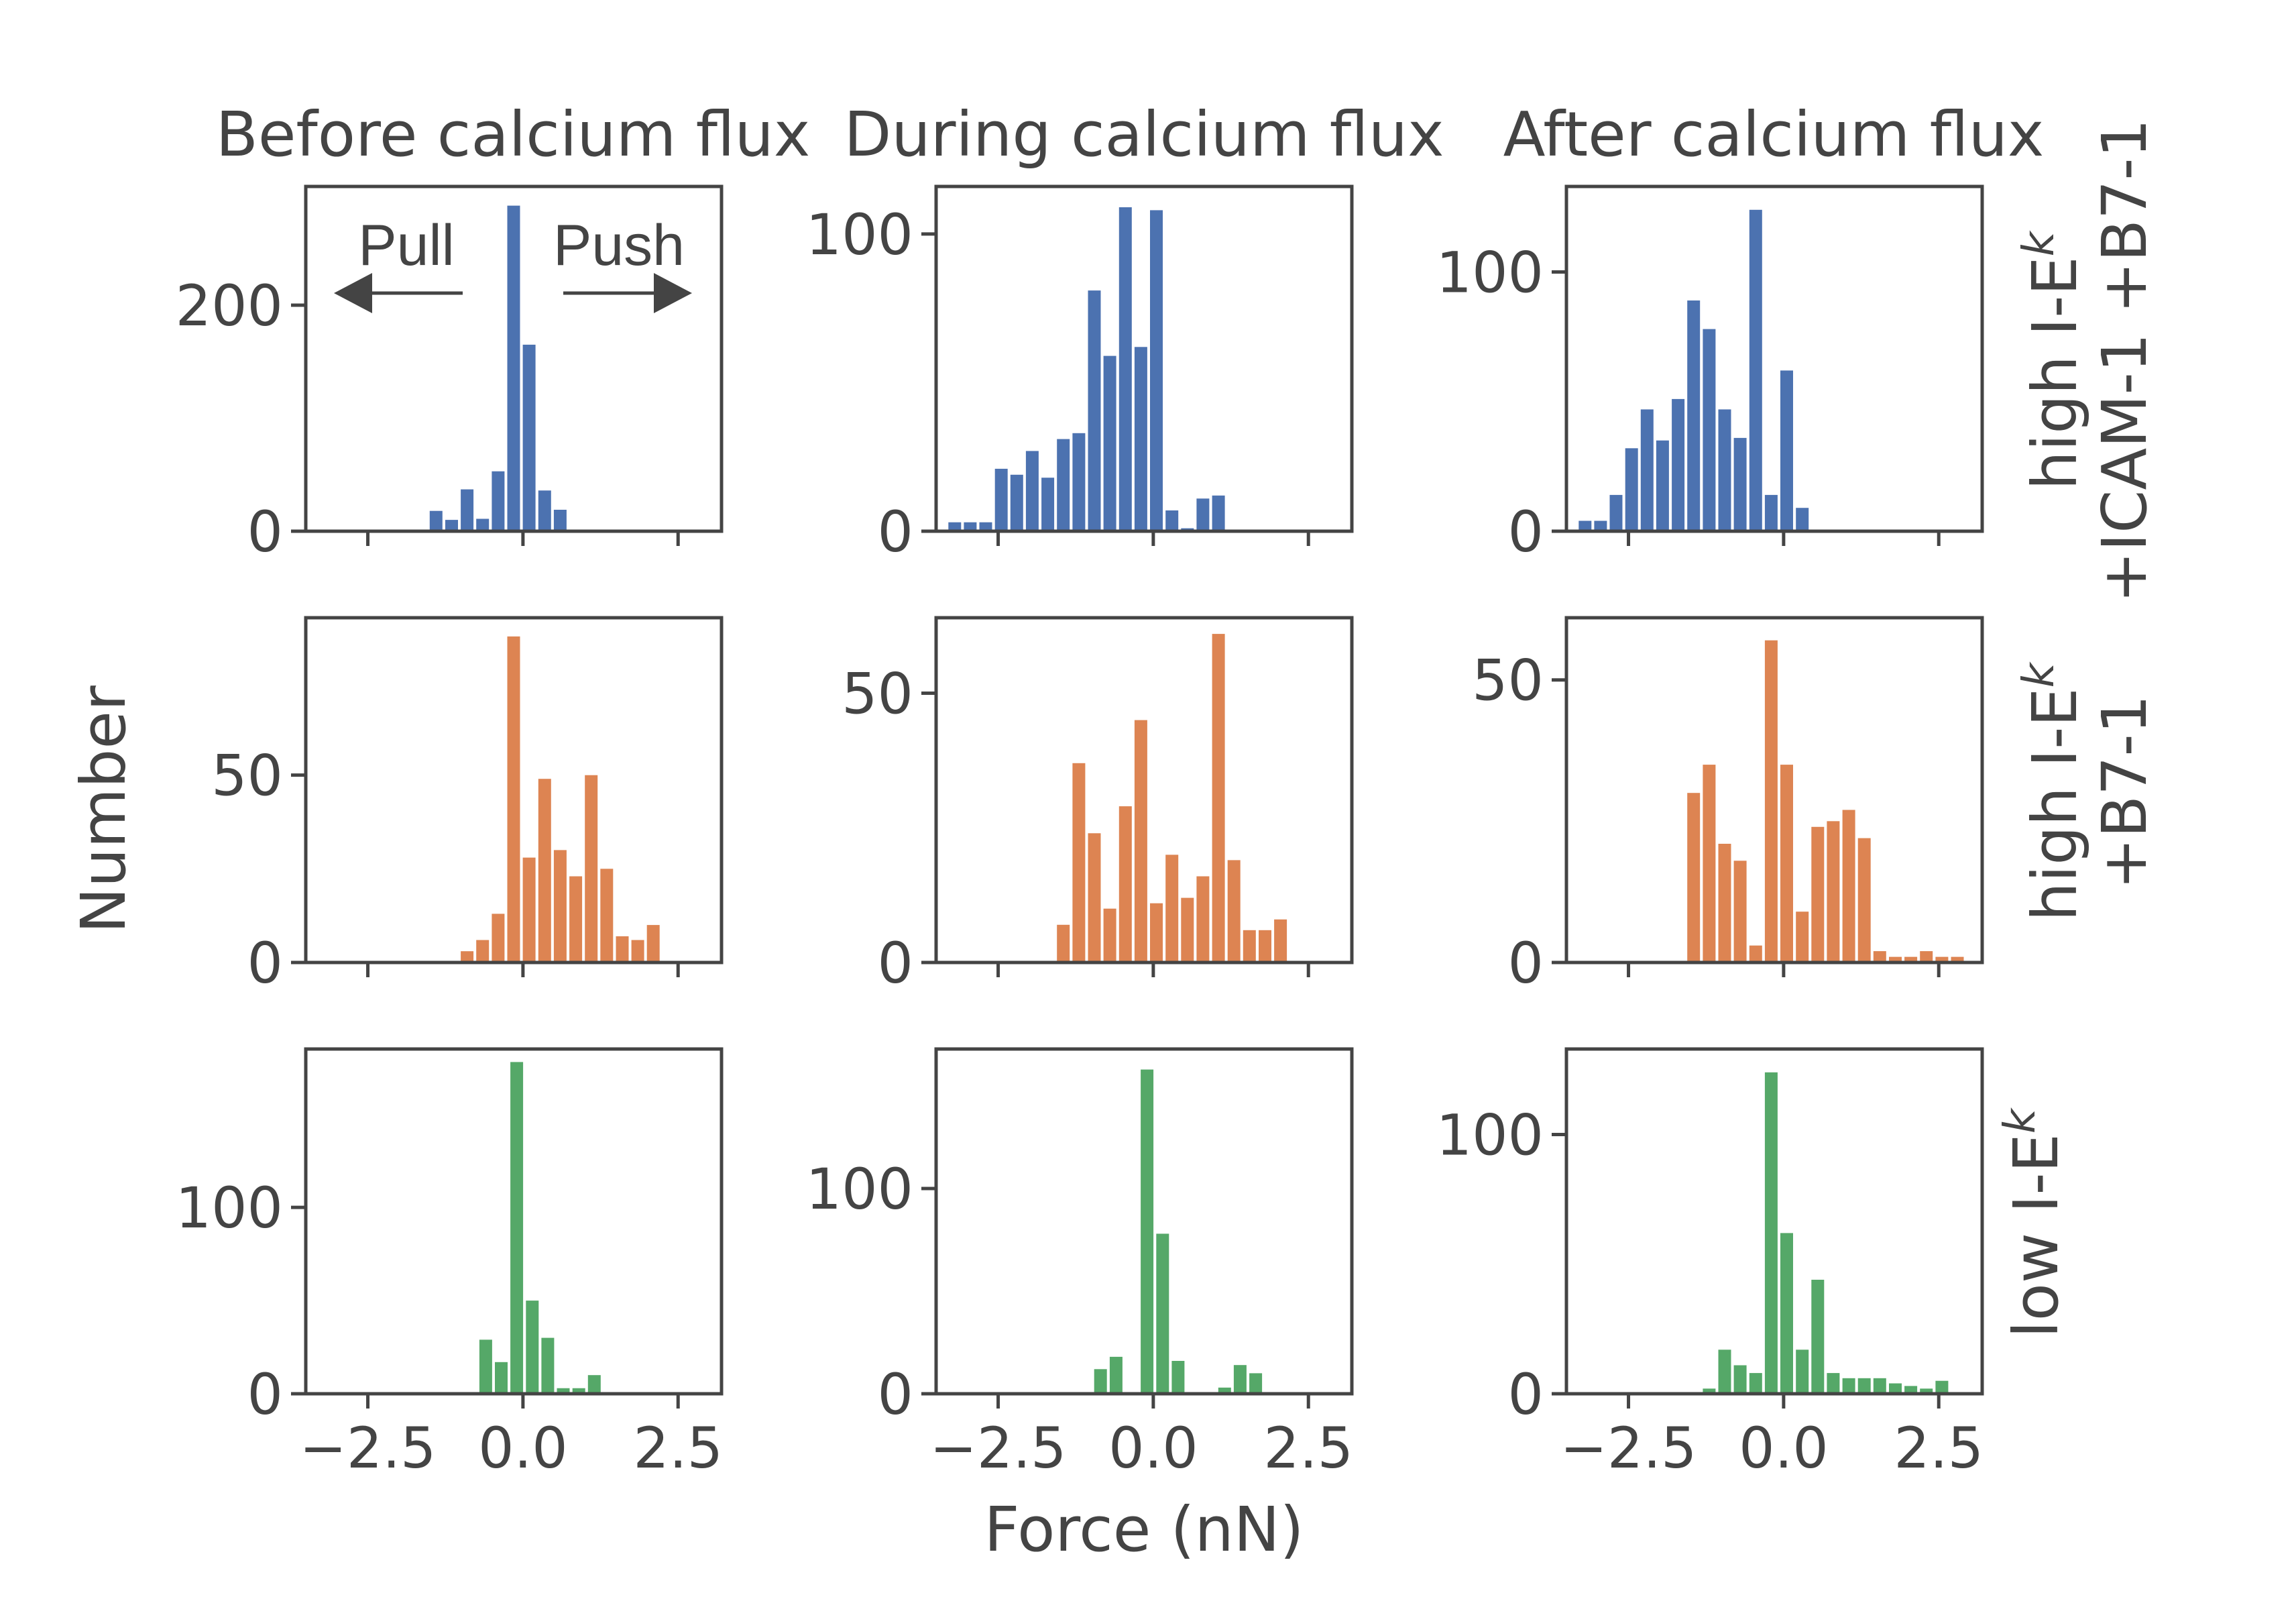 The width and height of the screenshot is (2296, 1599). Describe the element at coordinates (2055, 804) in the screenshot. I see `row-label-2-line1: high I-E` at that location.